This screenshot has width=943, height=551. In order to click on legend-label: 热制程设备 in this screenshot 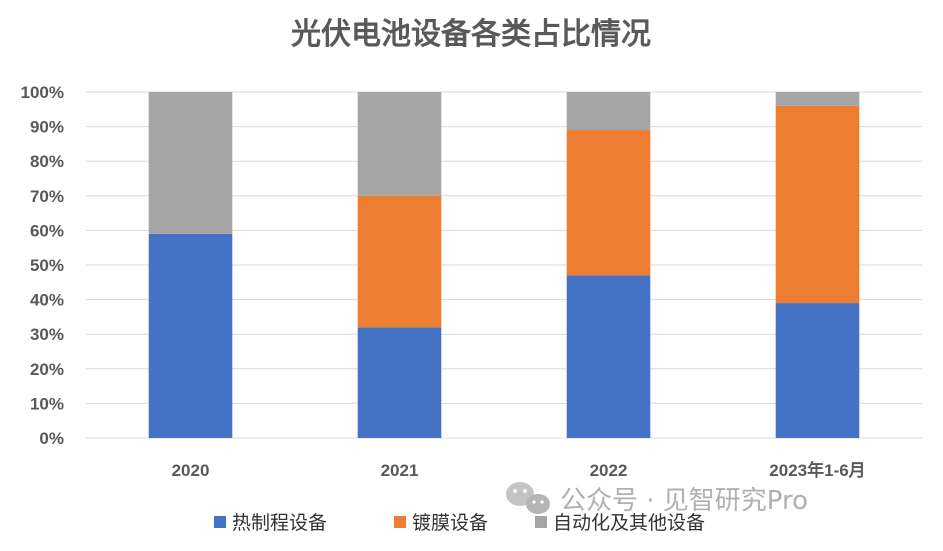, I will do `click(279, 523)`.